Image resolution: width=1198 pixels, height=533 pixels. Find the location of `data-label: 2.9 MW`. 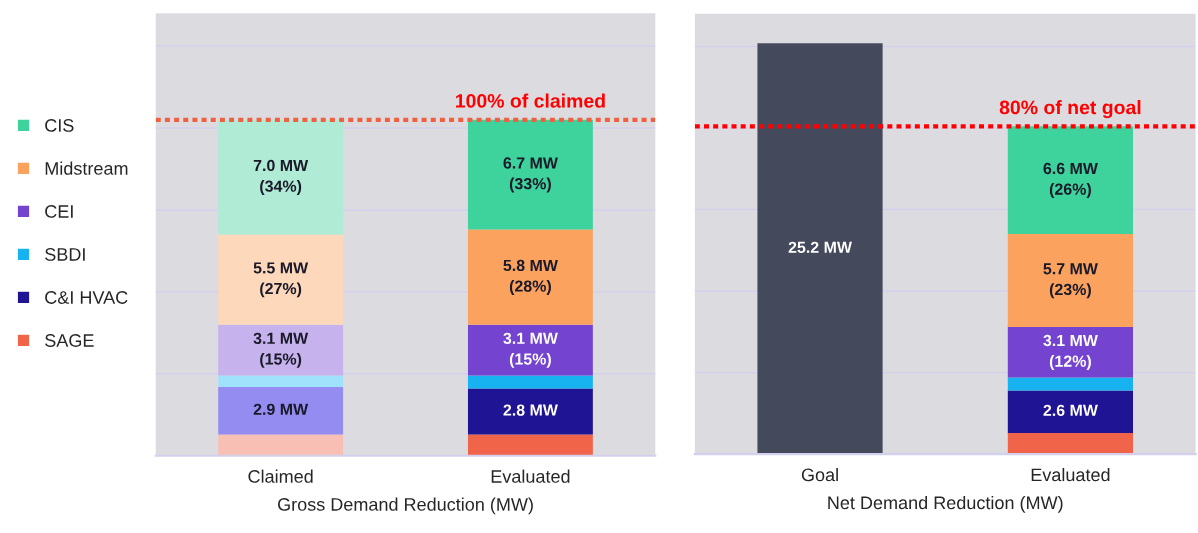

data-label: 2.9 MW is located at coordinates (281, 409).